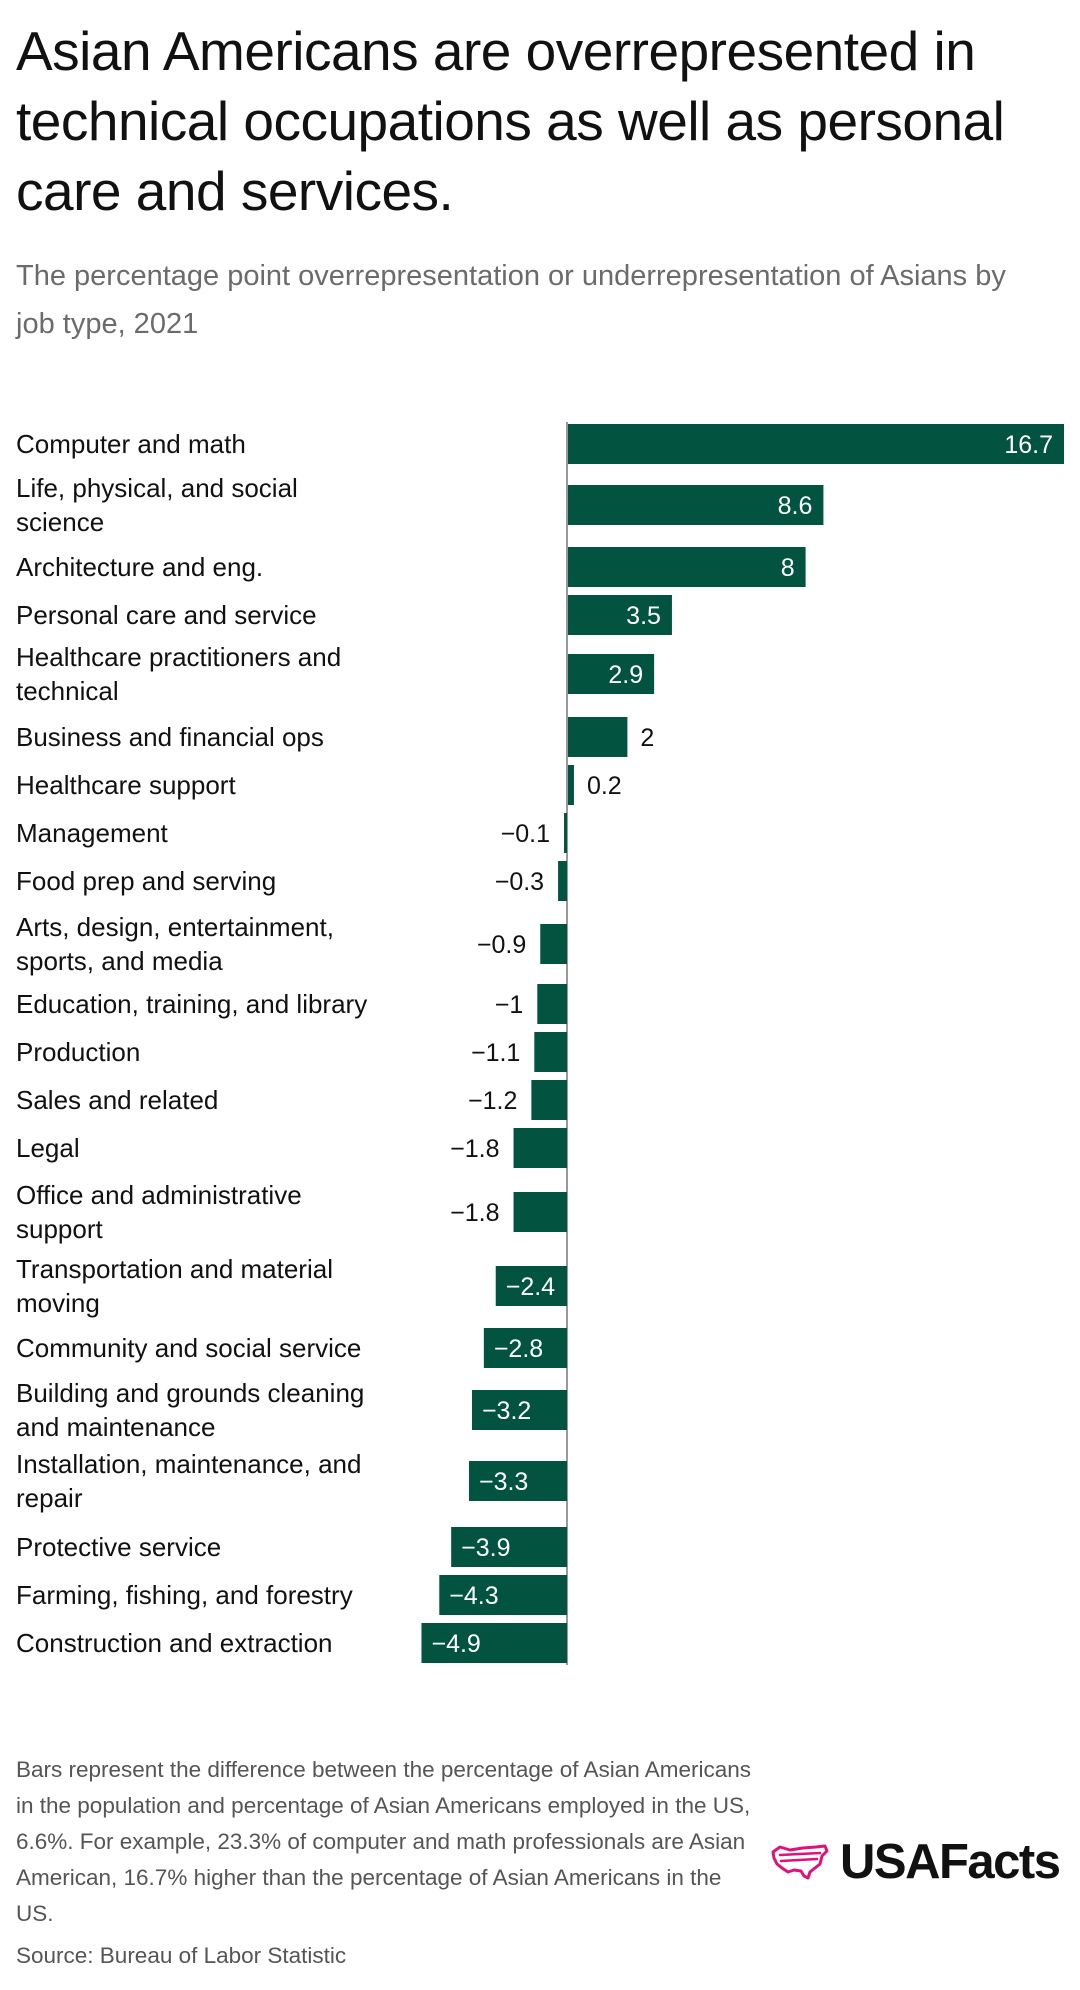  What do you see at coordinates (146, 881) in the screenshot?
I see `category-label: Food prep and serving` at bounding box center [146, 881].